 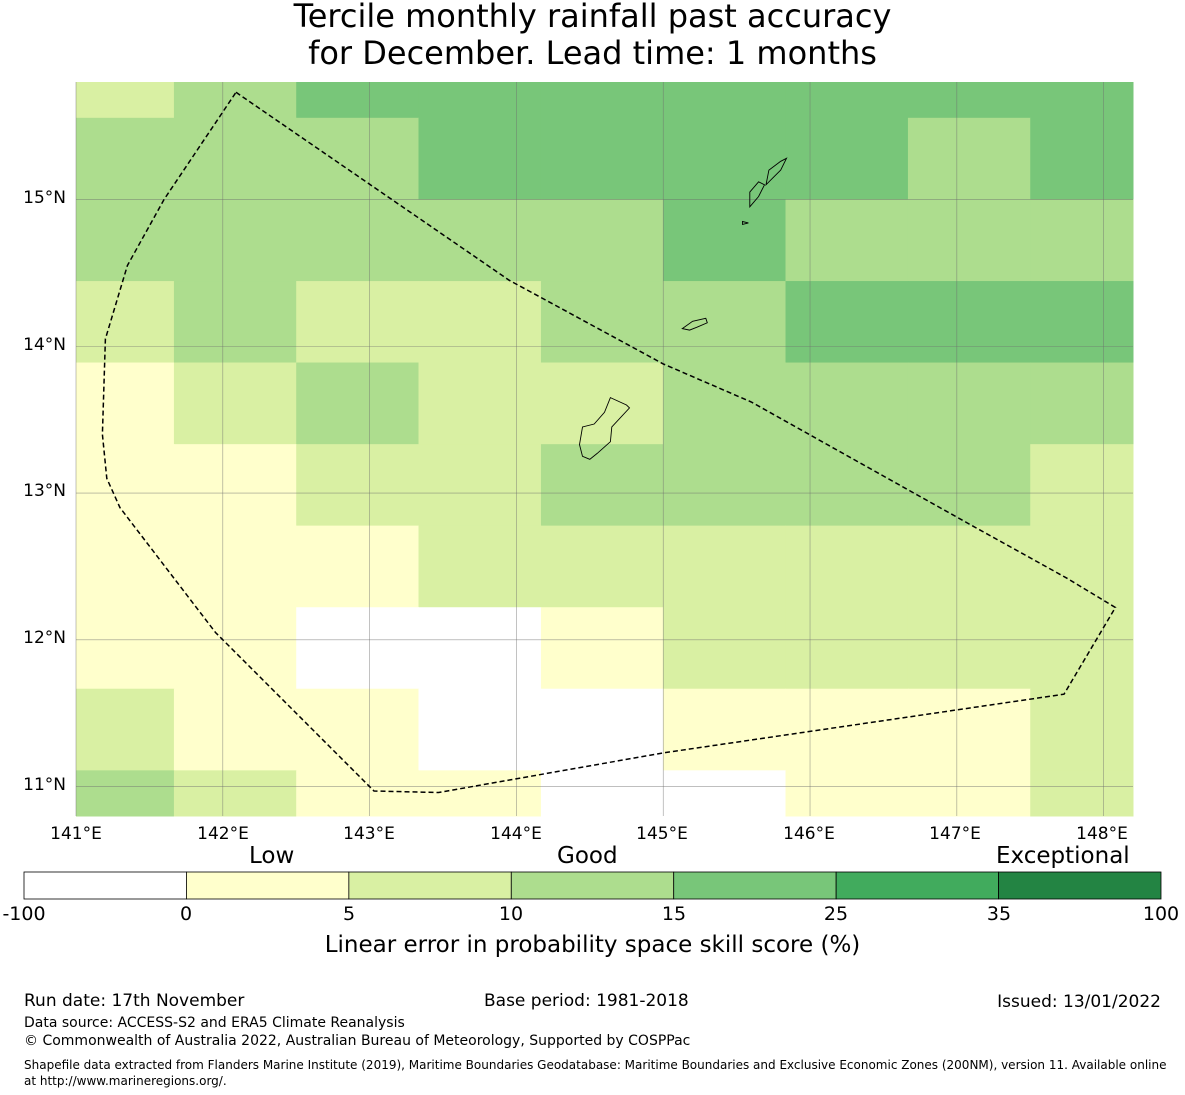 I want to click on lon-label-142: 142°E, so click(x=223, y=834).